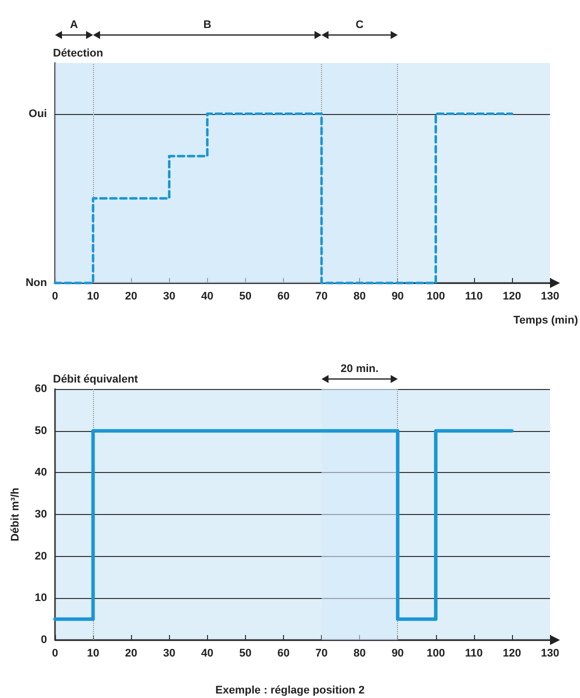  Describe the element at coordinates (40, 430) in the screenshot. I see `y-tick-label: 50` at that location.